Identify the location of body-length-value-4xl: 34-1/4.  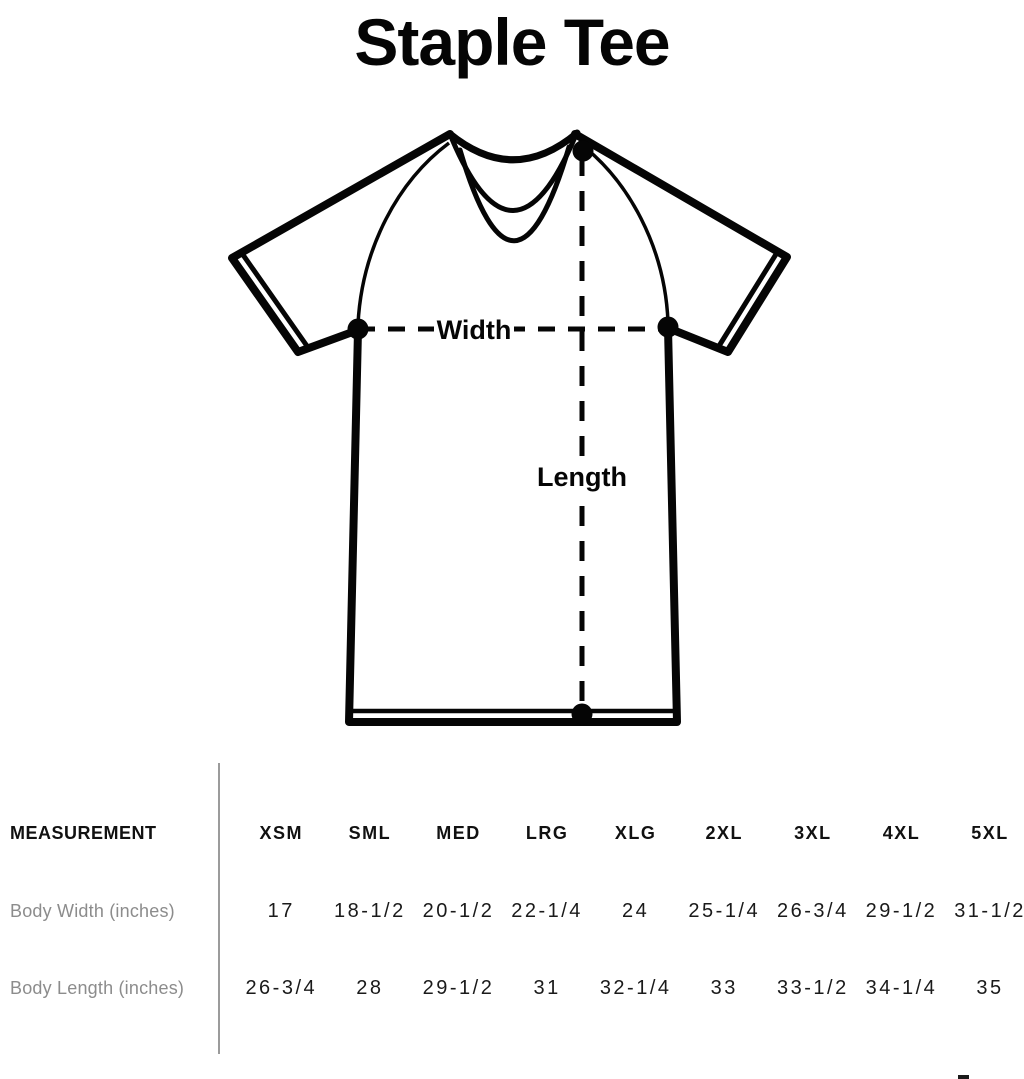
(901, 988).